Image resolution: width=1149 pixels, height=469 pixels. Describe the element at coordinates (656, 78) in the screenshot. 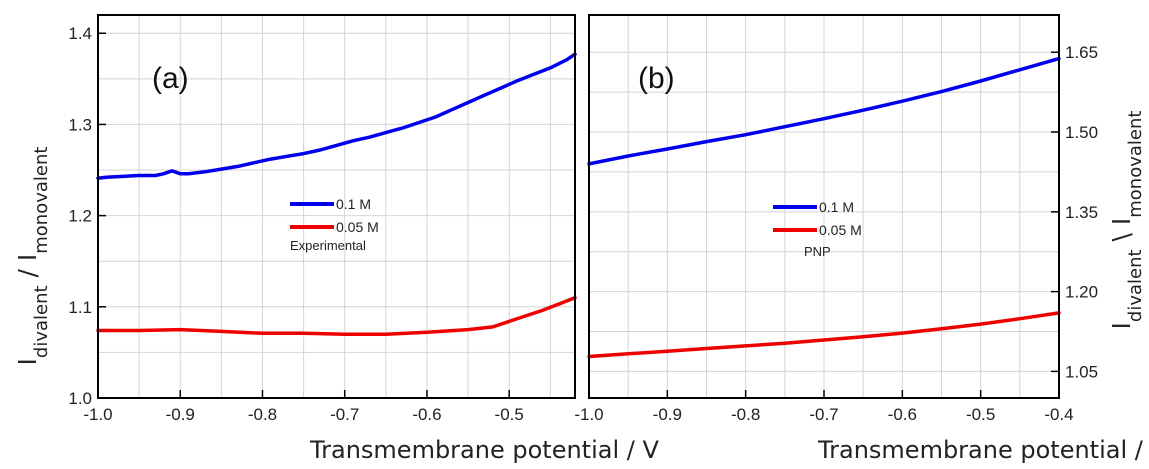

I see `panel-label: (b)` at that location.